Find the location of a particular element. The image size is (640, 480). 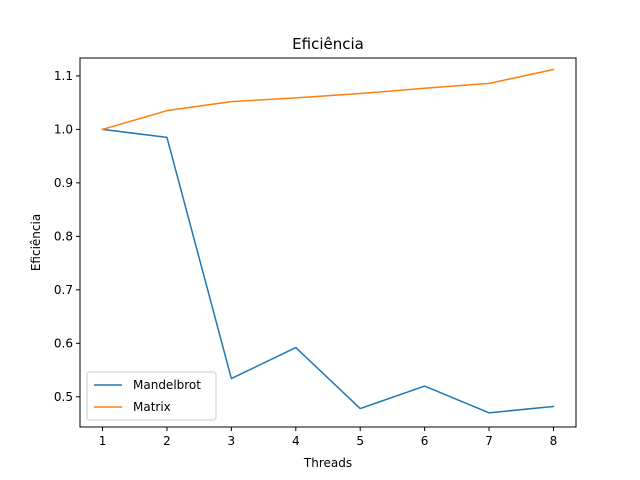

x-axis: 1 2 3 4 5 6 7 8 is located at coordinates (328, 437).